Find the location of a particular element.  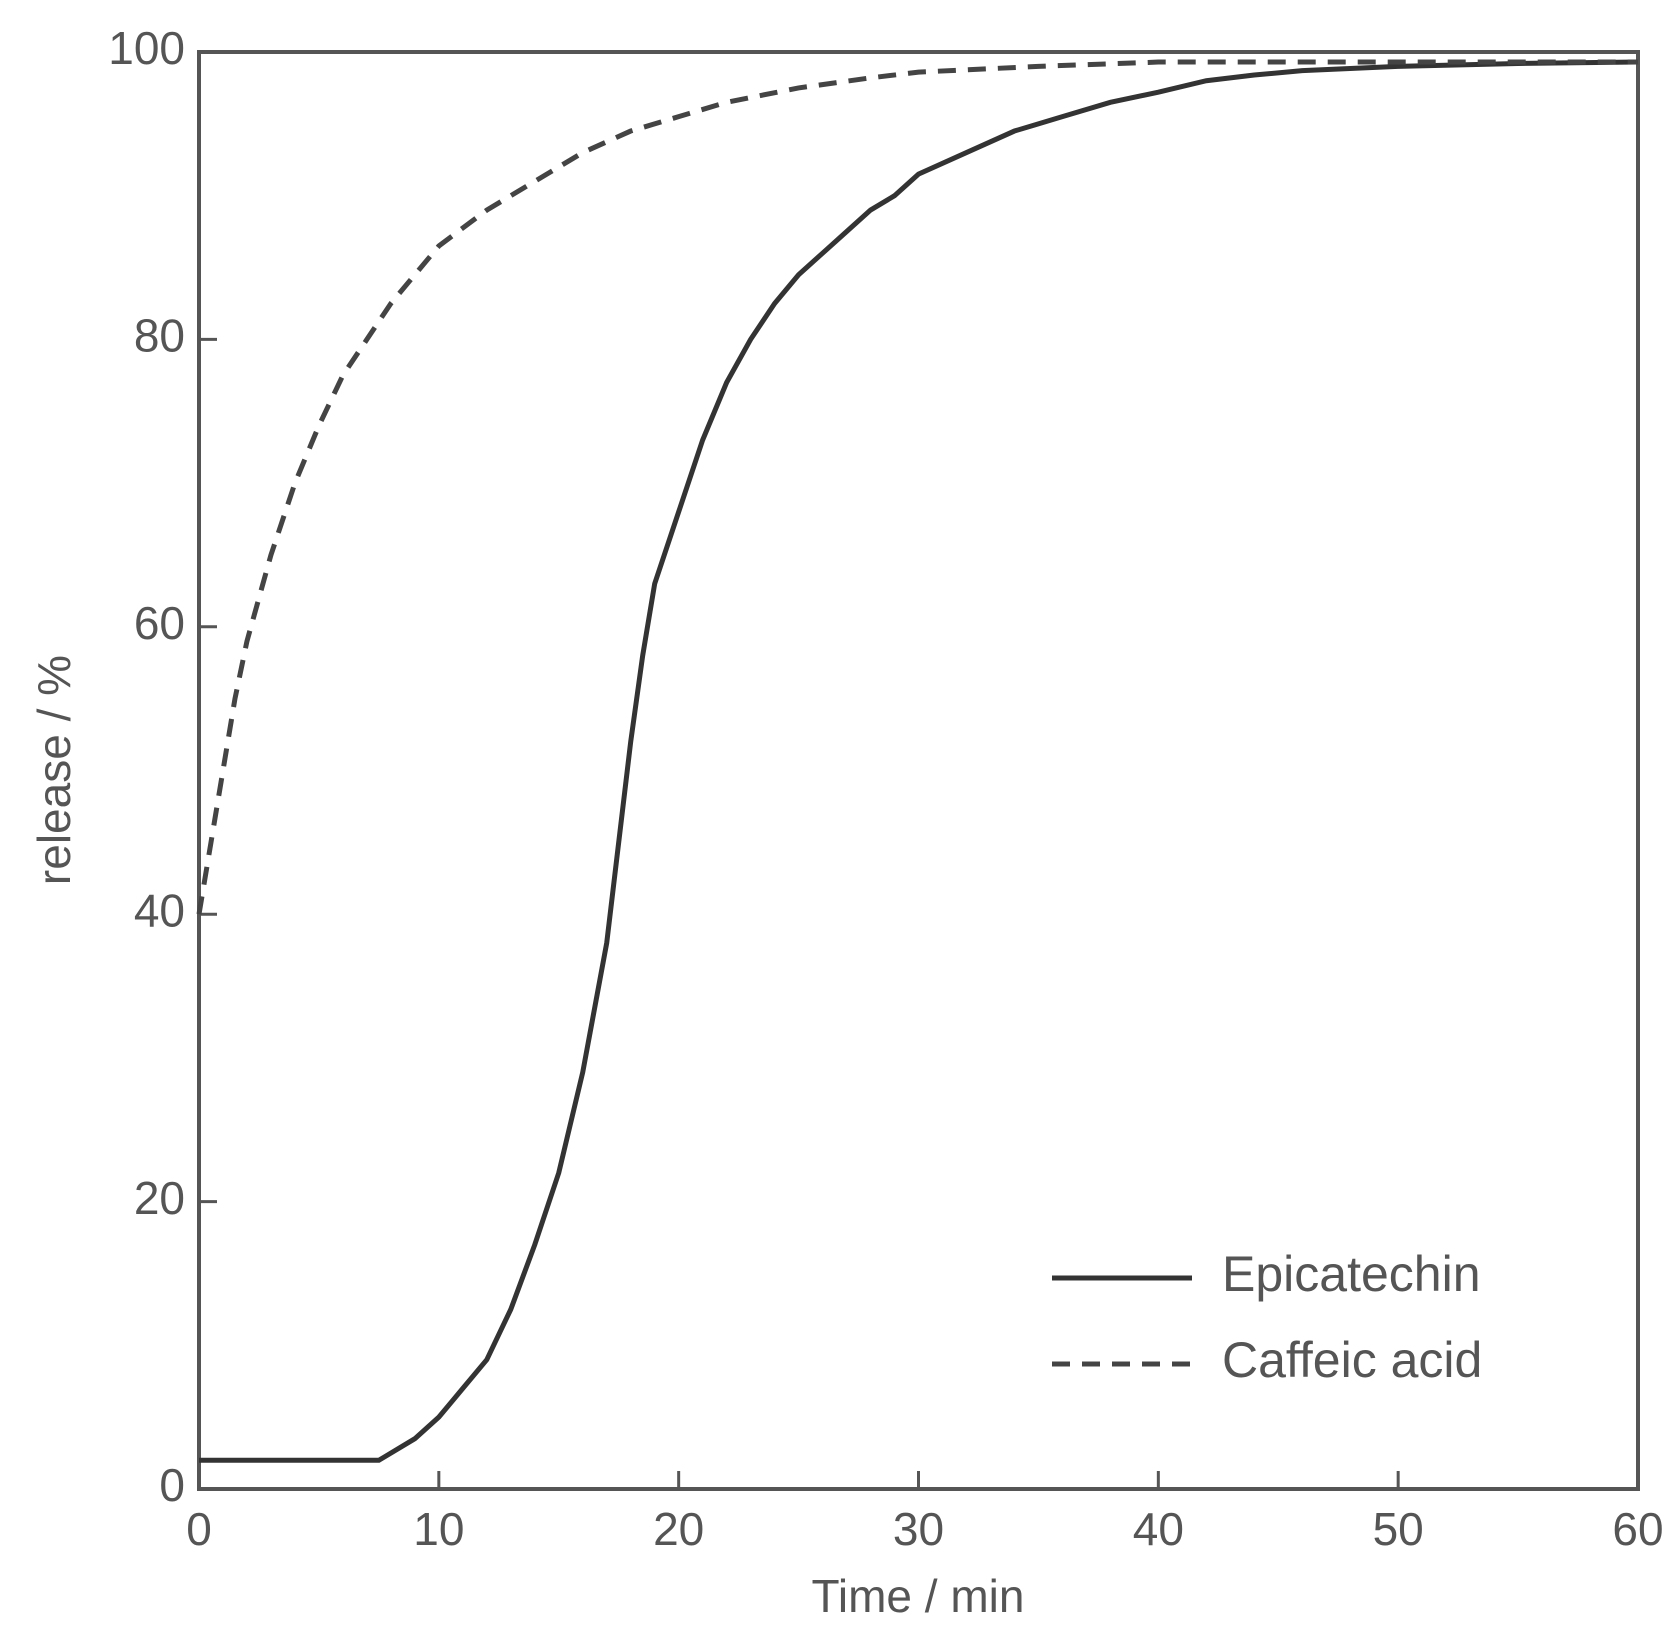

y-tick-label: 20 is located at coordinates (159, 1198).